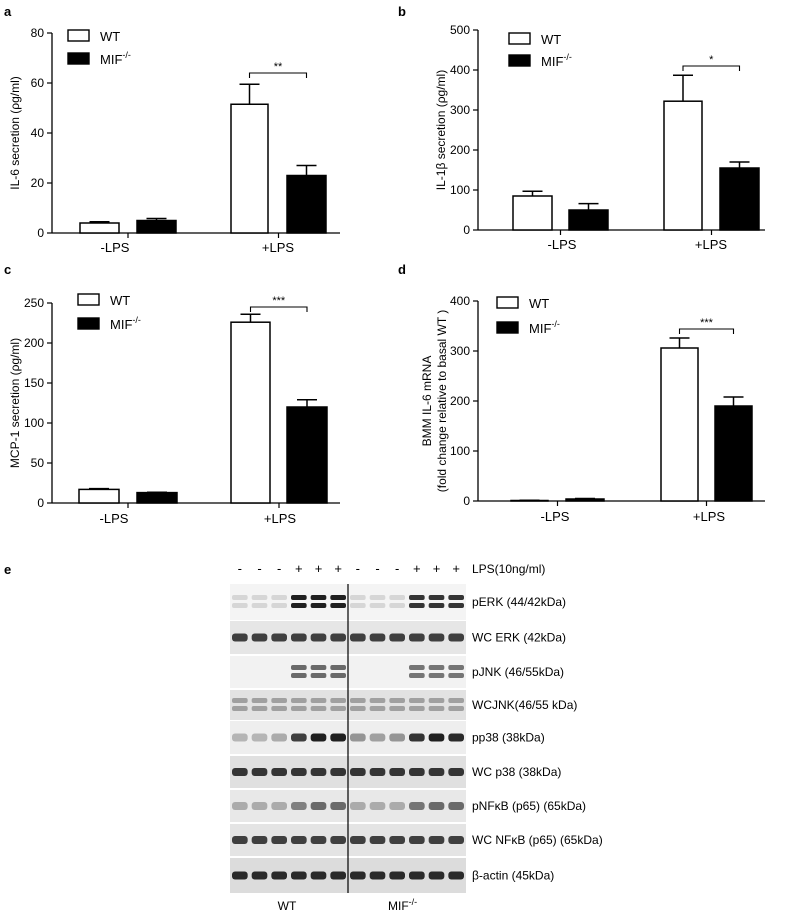  Describe the element at coordinates (460, 301) in the screenshot. I see `y-tick-label: 400` at that location.